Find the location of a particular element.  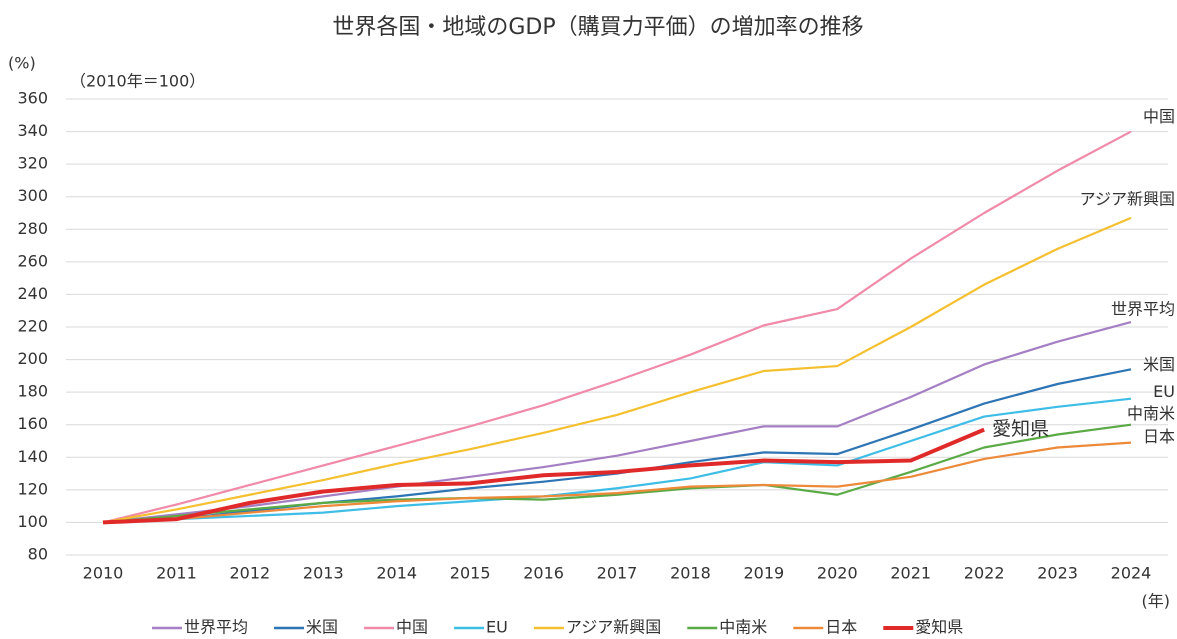

y-tick-label: 360 is located at coordinates (32, 98).